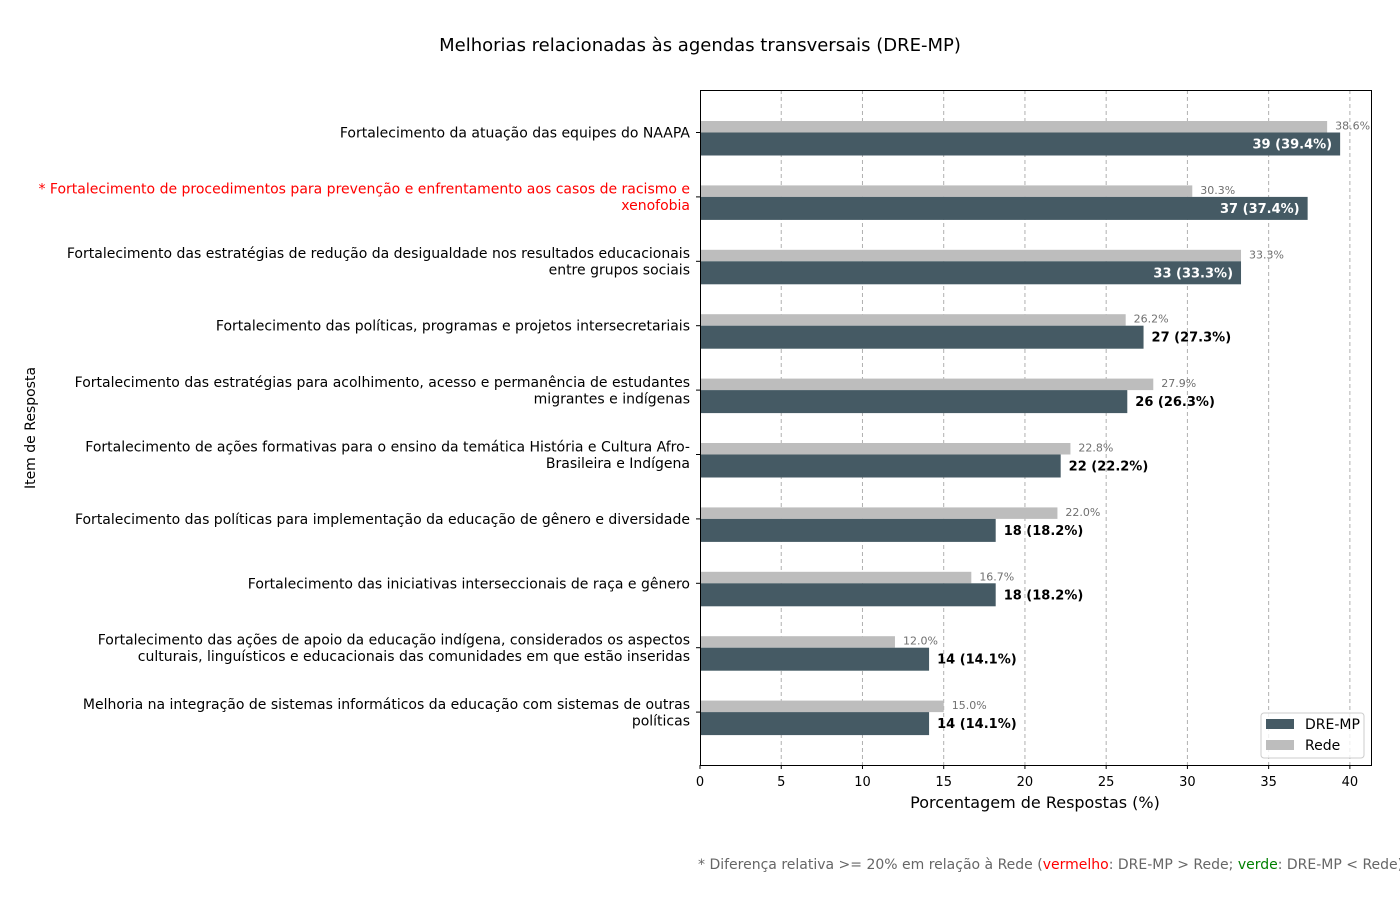 This screenshot has height=900, width=1400. Describe the element at coordinates (862, 782) in the screenshot. I see `x-tick-label: 10` at that location.